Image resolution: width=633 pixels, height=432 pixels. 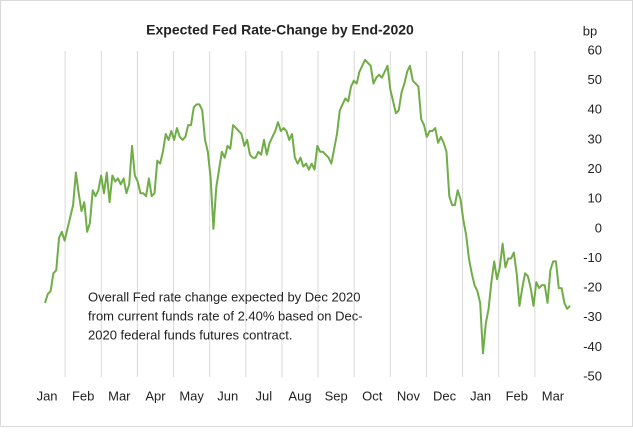 What do you see at coordinates (595, 109) in the screenshot?
I see `y-tick-label: 40` at bounding box center [595, 109].